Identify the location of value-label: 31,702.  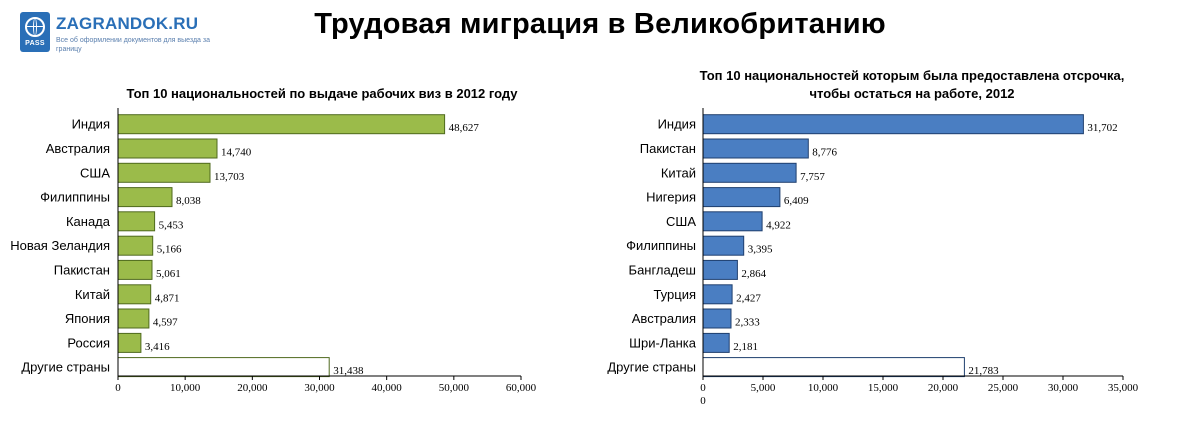
(1102, 128).